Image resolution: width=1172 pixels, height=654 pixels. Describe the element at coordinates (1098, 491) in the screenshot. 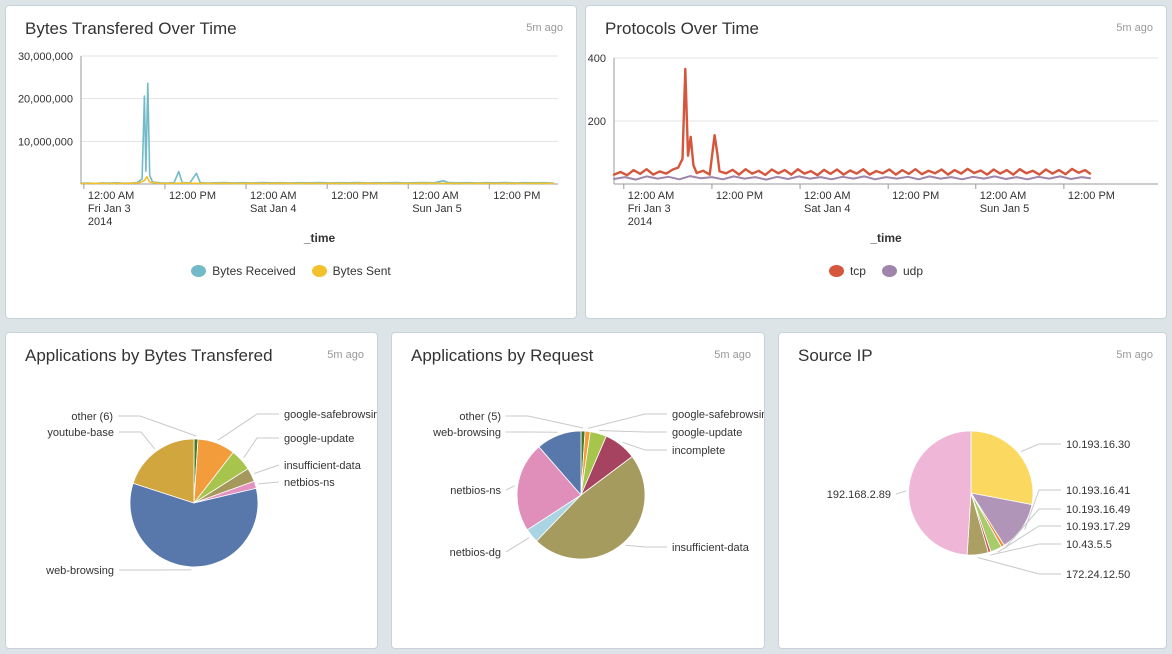

I see `svg-text: 10.193.16.41` at that location.